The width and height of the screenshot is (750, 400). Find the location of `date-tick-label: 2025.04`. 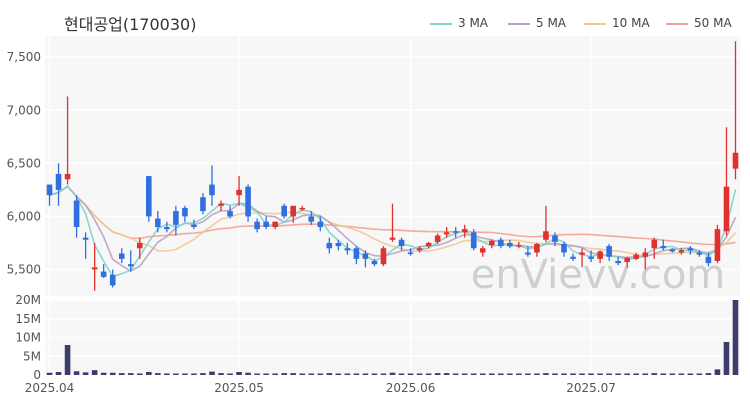

date-tick-label: 2025.04 is located at coordinates (50, 388).